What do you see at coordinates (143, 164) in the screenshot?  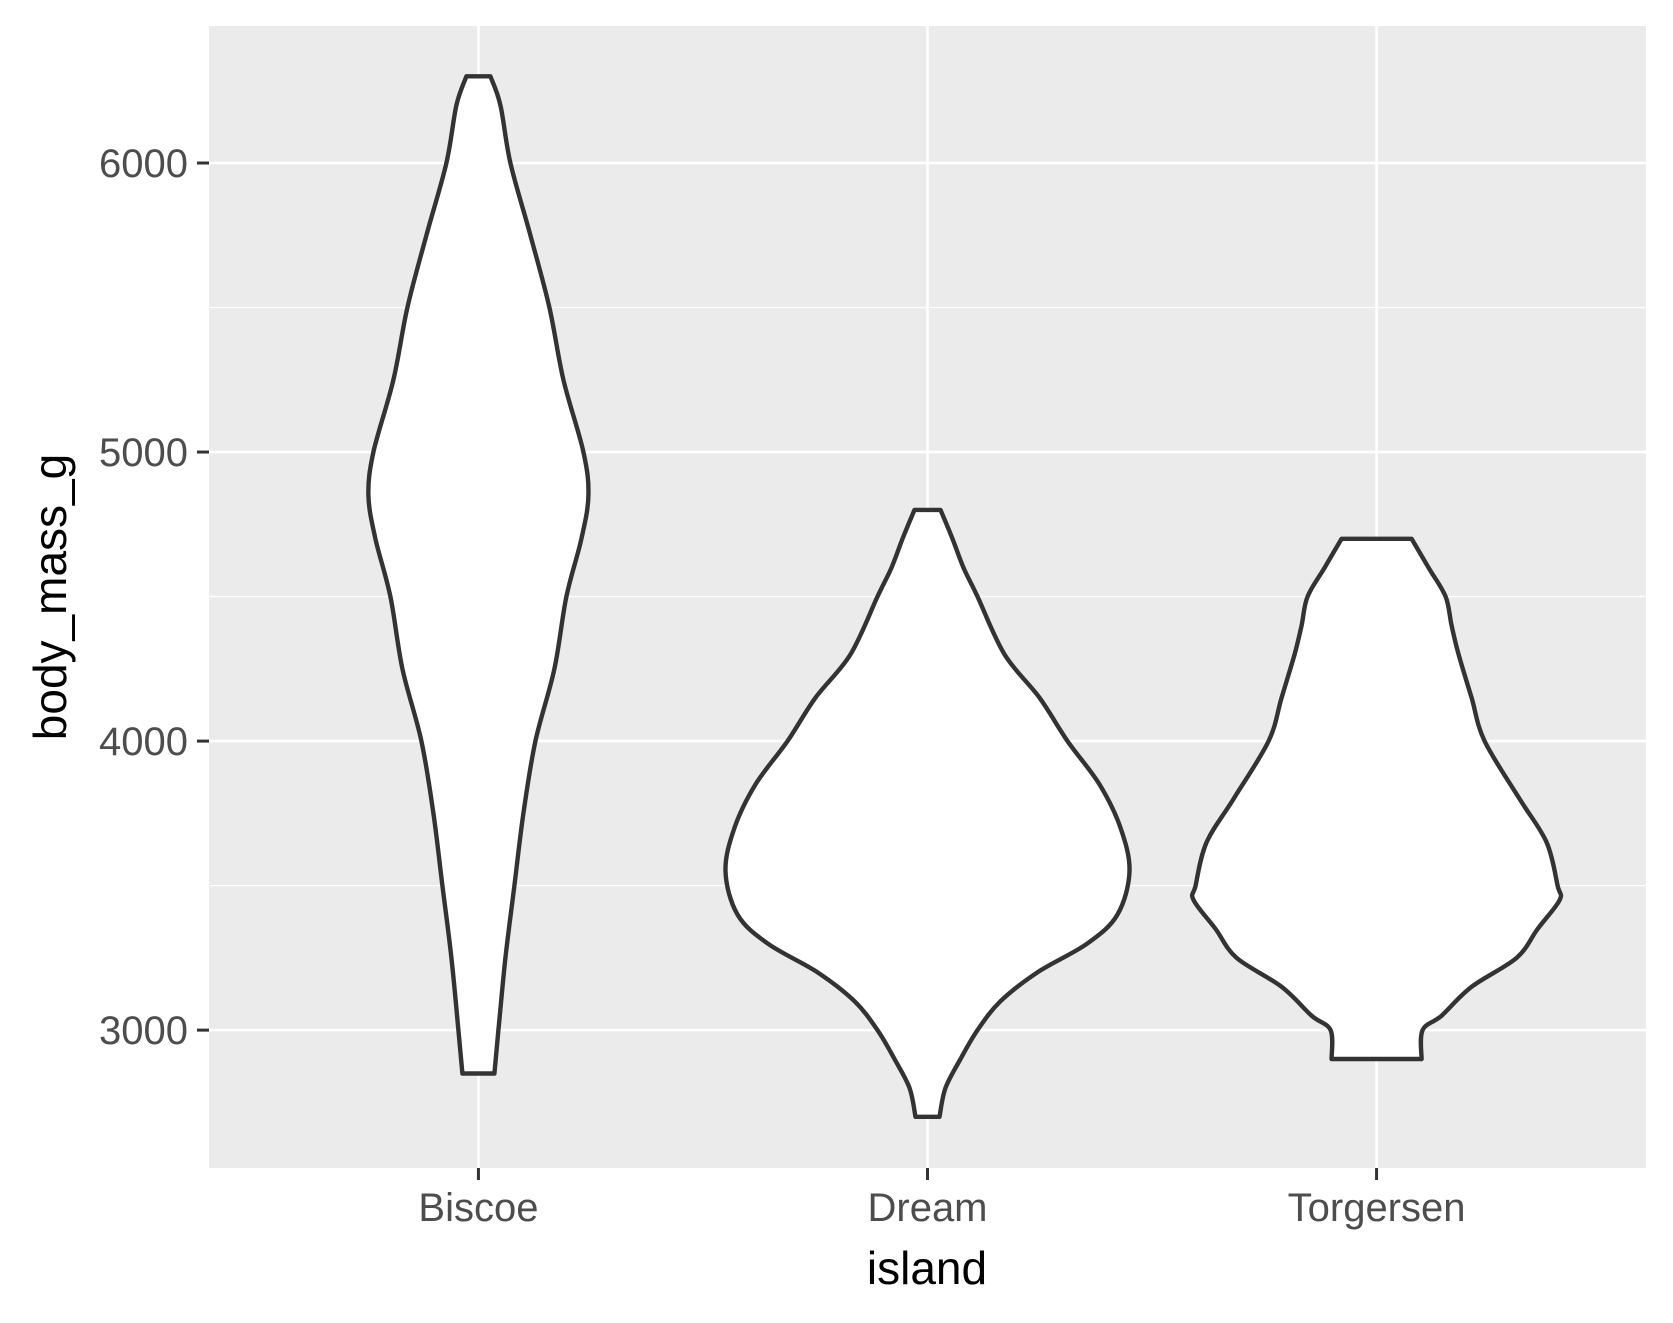 I see `y-tick-label-6000: 6000` at bounding box center [143, 164].